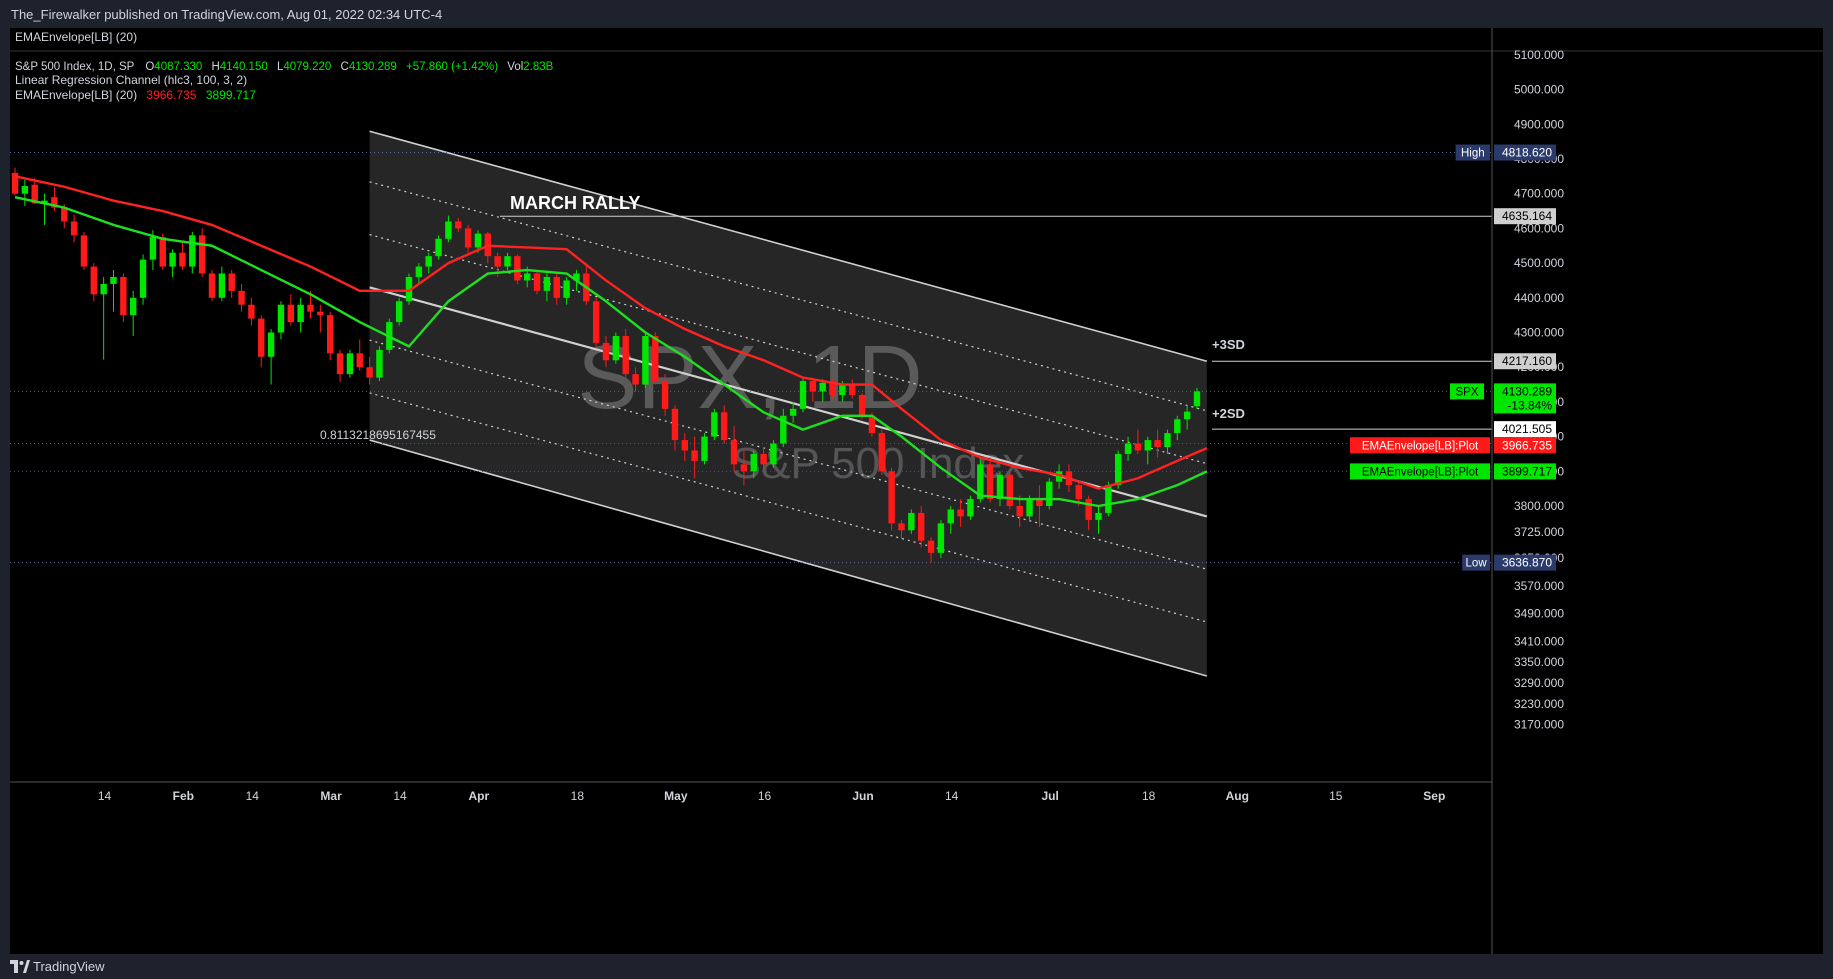 Image resolution: width=1833 pixels, height=979 pixels. Describe the element at coordinates (183, 796) in the screenshot. I see `time-tick-label: Feb` at that location.